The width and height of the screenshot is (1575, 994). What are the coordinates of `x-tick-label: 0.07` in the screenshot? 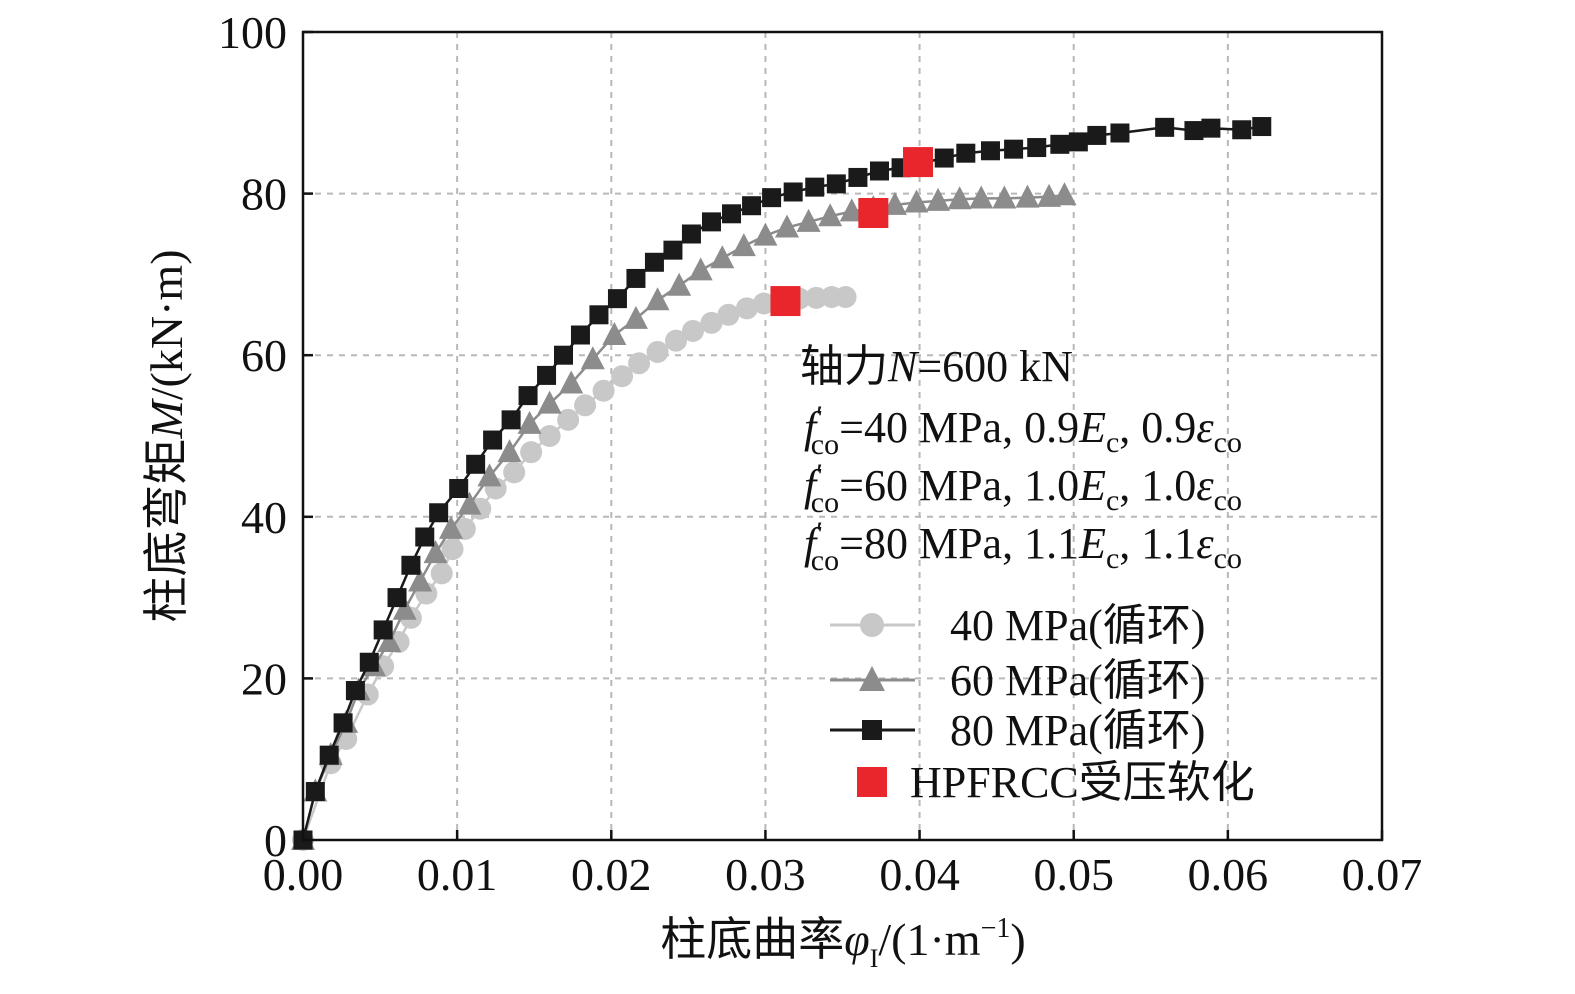 It's located at (1382, 874).